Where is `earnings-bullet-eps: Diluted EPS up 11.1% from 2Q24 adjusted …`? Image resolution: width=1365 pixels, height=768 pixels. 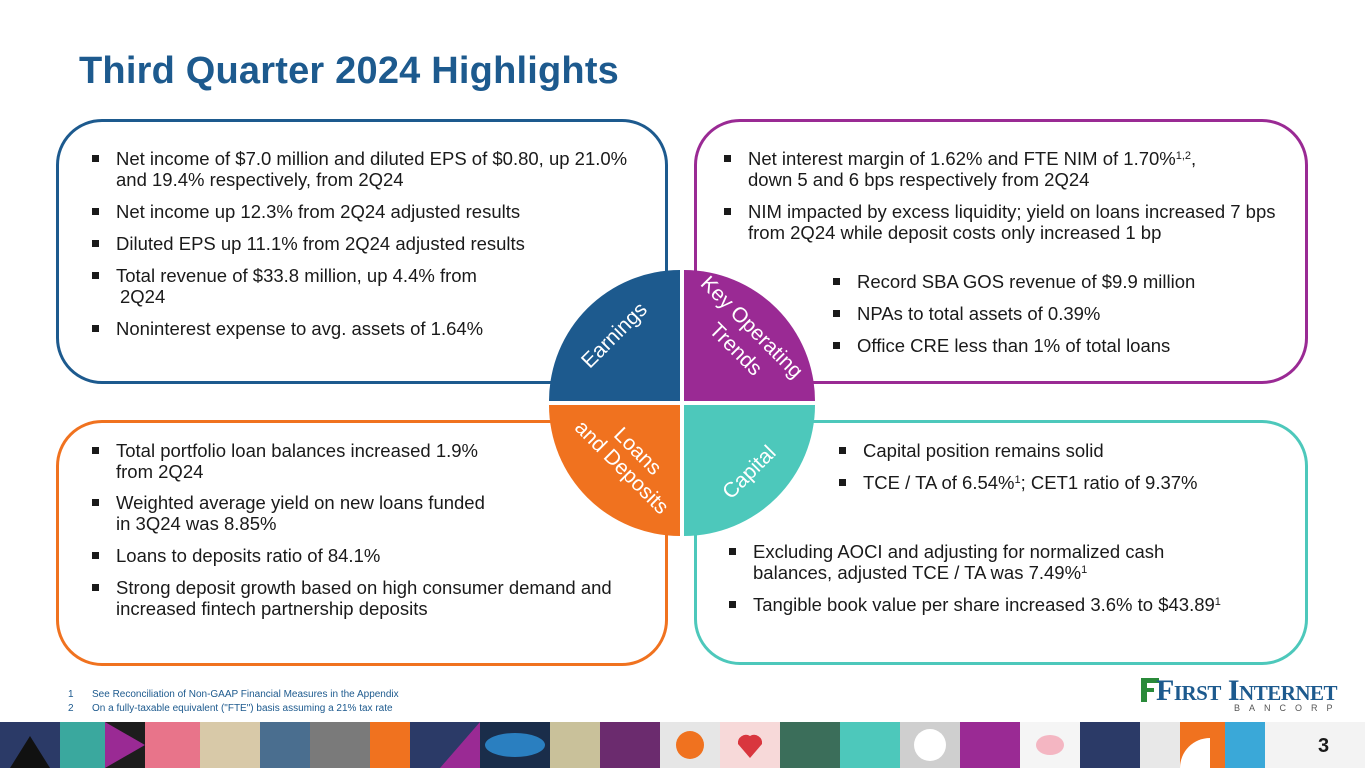
earnings-bullet-eps: Diluted EPS up 11.1% from 2Q24 adjusted … is located at coordinates (370, 243).